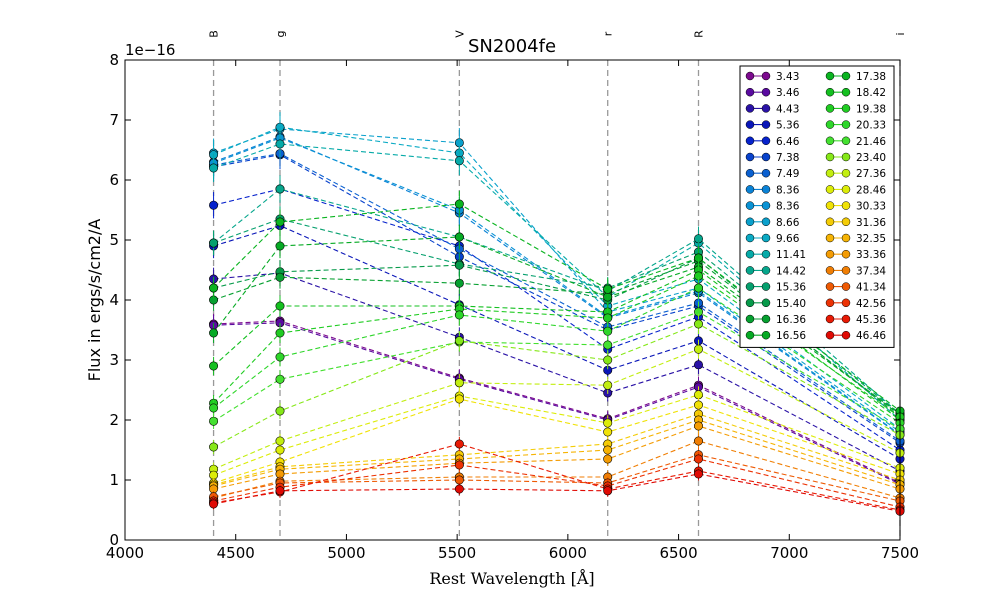 Image resolution: width=1000 pixels, height=600 pixels. Describe the element at coordinates (772, 207) in the screenshot. I see `legend-entry: 8.36` at that location.